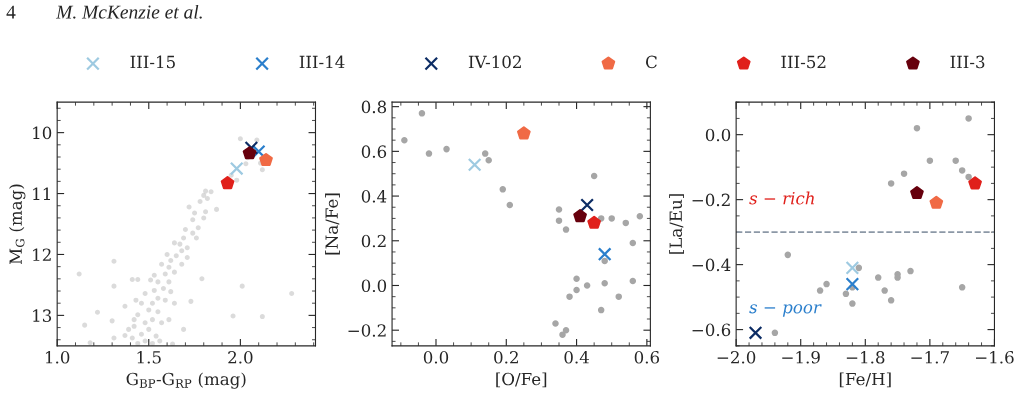  Describe the element at coordinates (152, 62) in the screenshot. I see `legend-label: III-15` at that location.